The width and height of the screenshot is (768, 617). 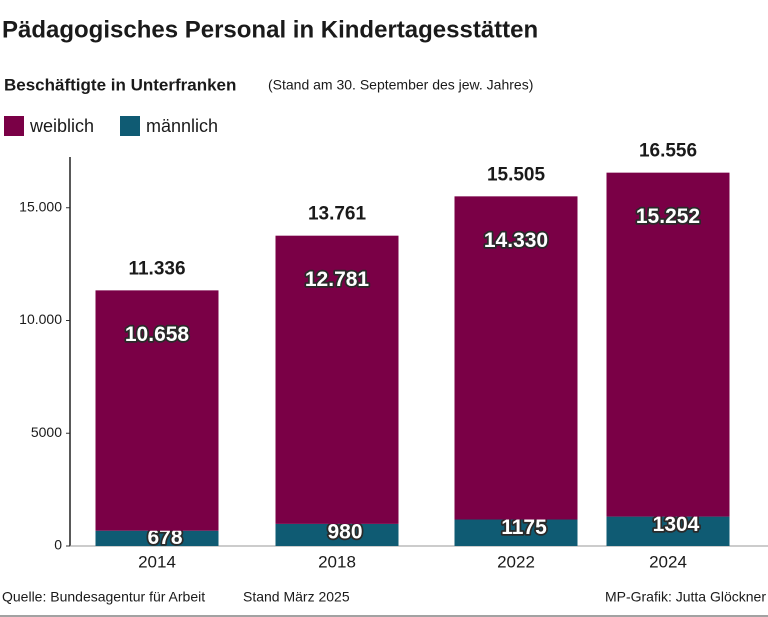 What do you see at coordinates (46, 432) in the screenshot?
I see `y-tick-label: 5000` at bounding box center [46, 432].